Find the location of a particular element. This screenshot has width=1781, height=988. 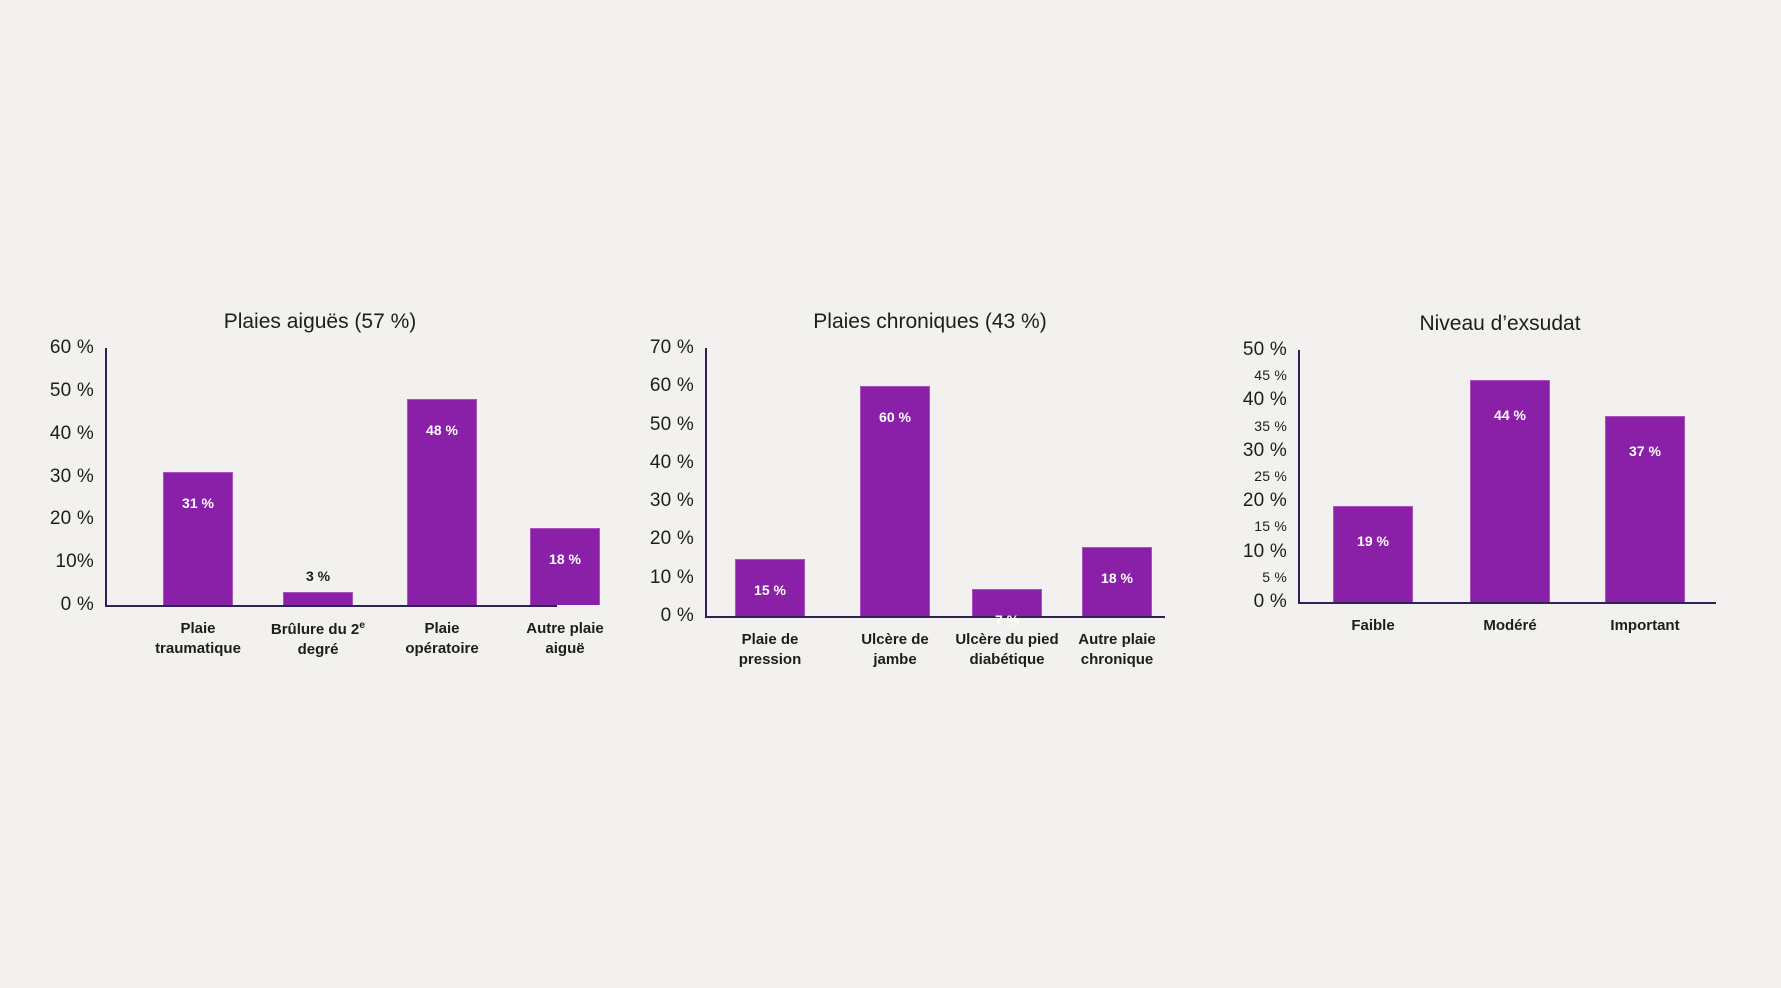

x-axis-category-label: Brûlure du 2e degré is located at coordinates (318, 638).